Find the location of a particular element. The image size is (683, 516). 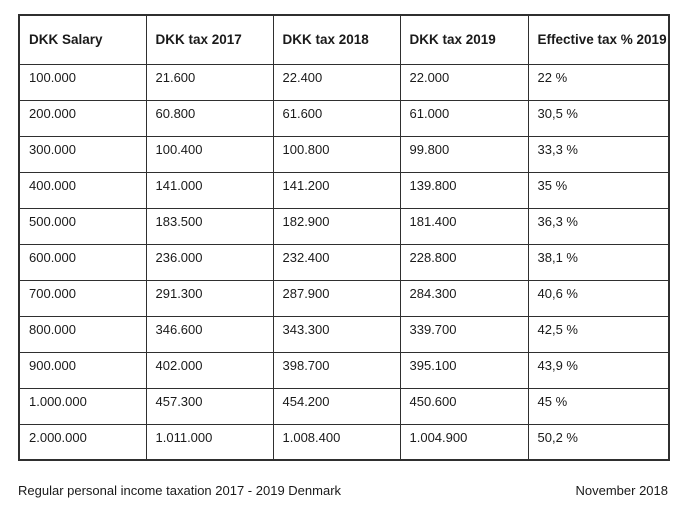

table-cell: 402.000 is located at coordinates (209, 370).